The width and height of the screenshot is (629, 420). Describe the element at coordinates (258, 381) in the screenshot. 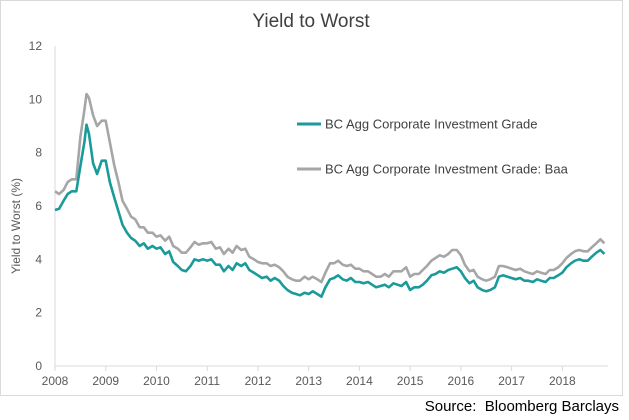

I see `x-tick-label: 2012` at that location.